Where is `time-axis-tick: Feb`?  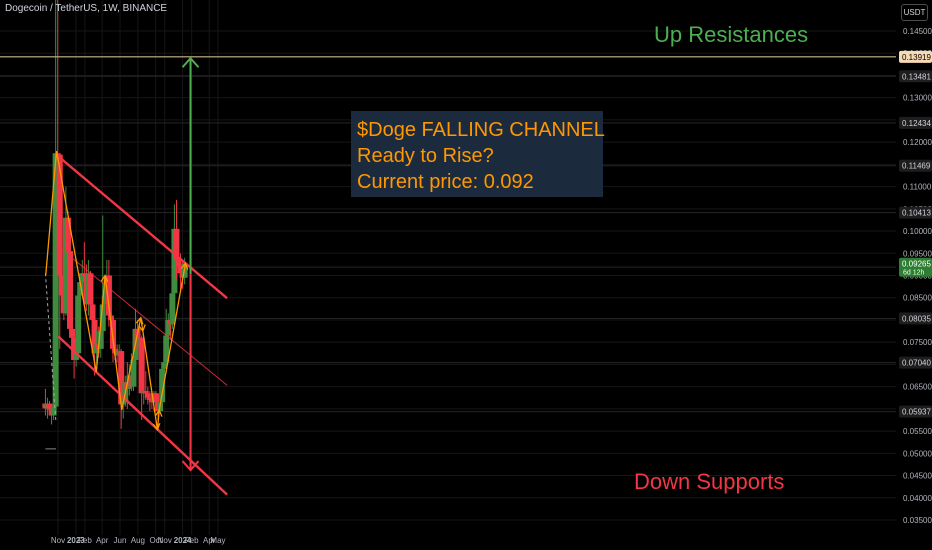
time-axis-tick: Feb is located at coordinates (85, 540).